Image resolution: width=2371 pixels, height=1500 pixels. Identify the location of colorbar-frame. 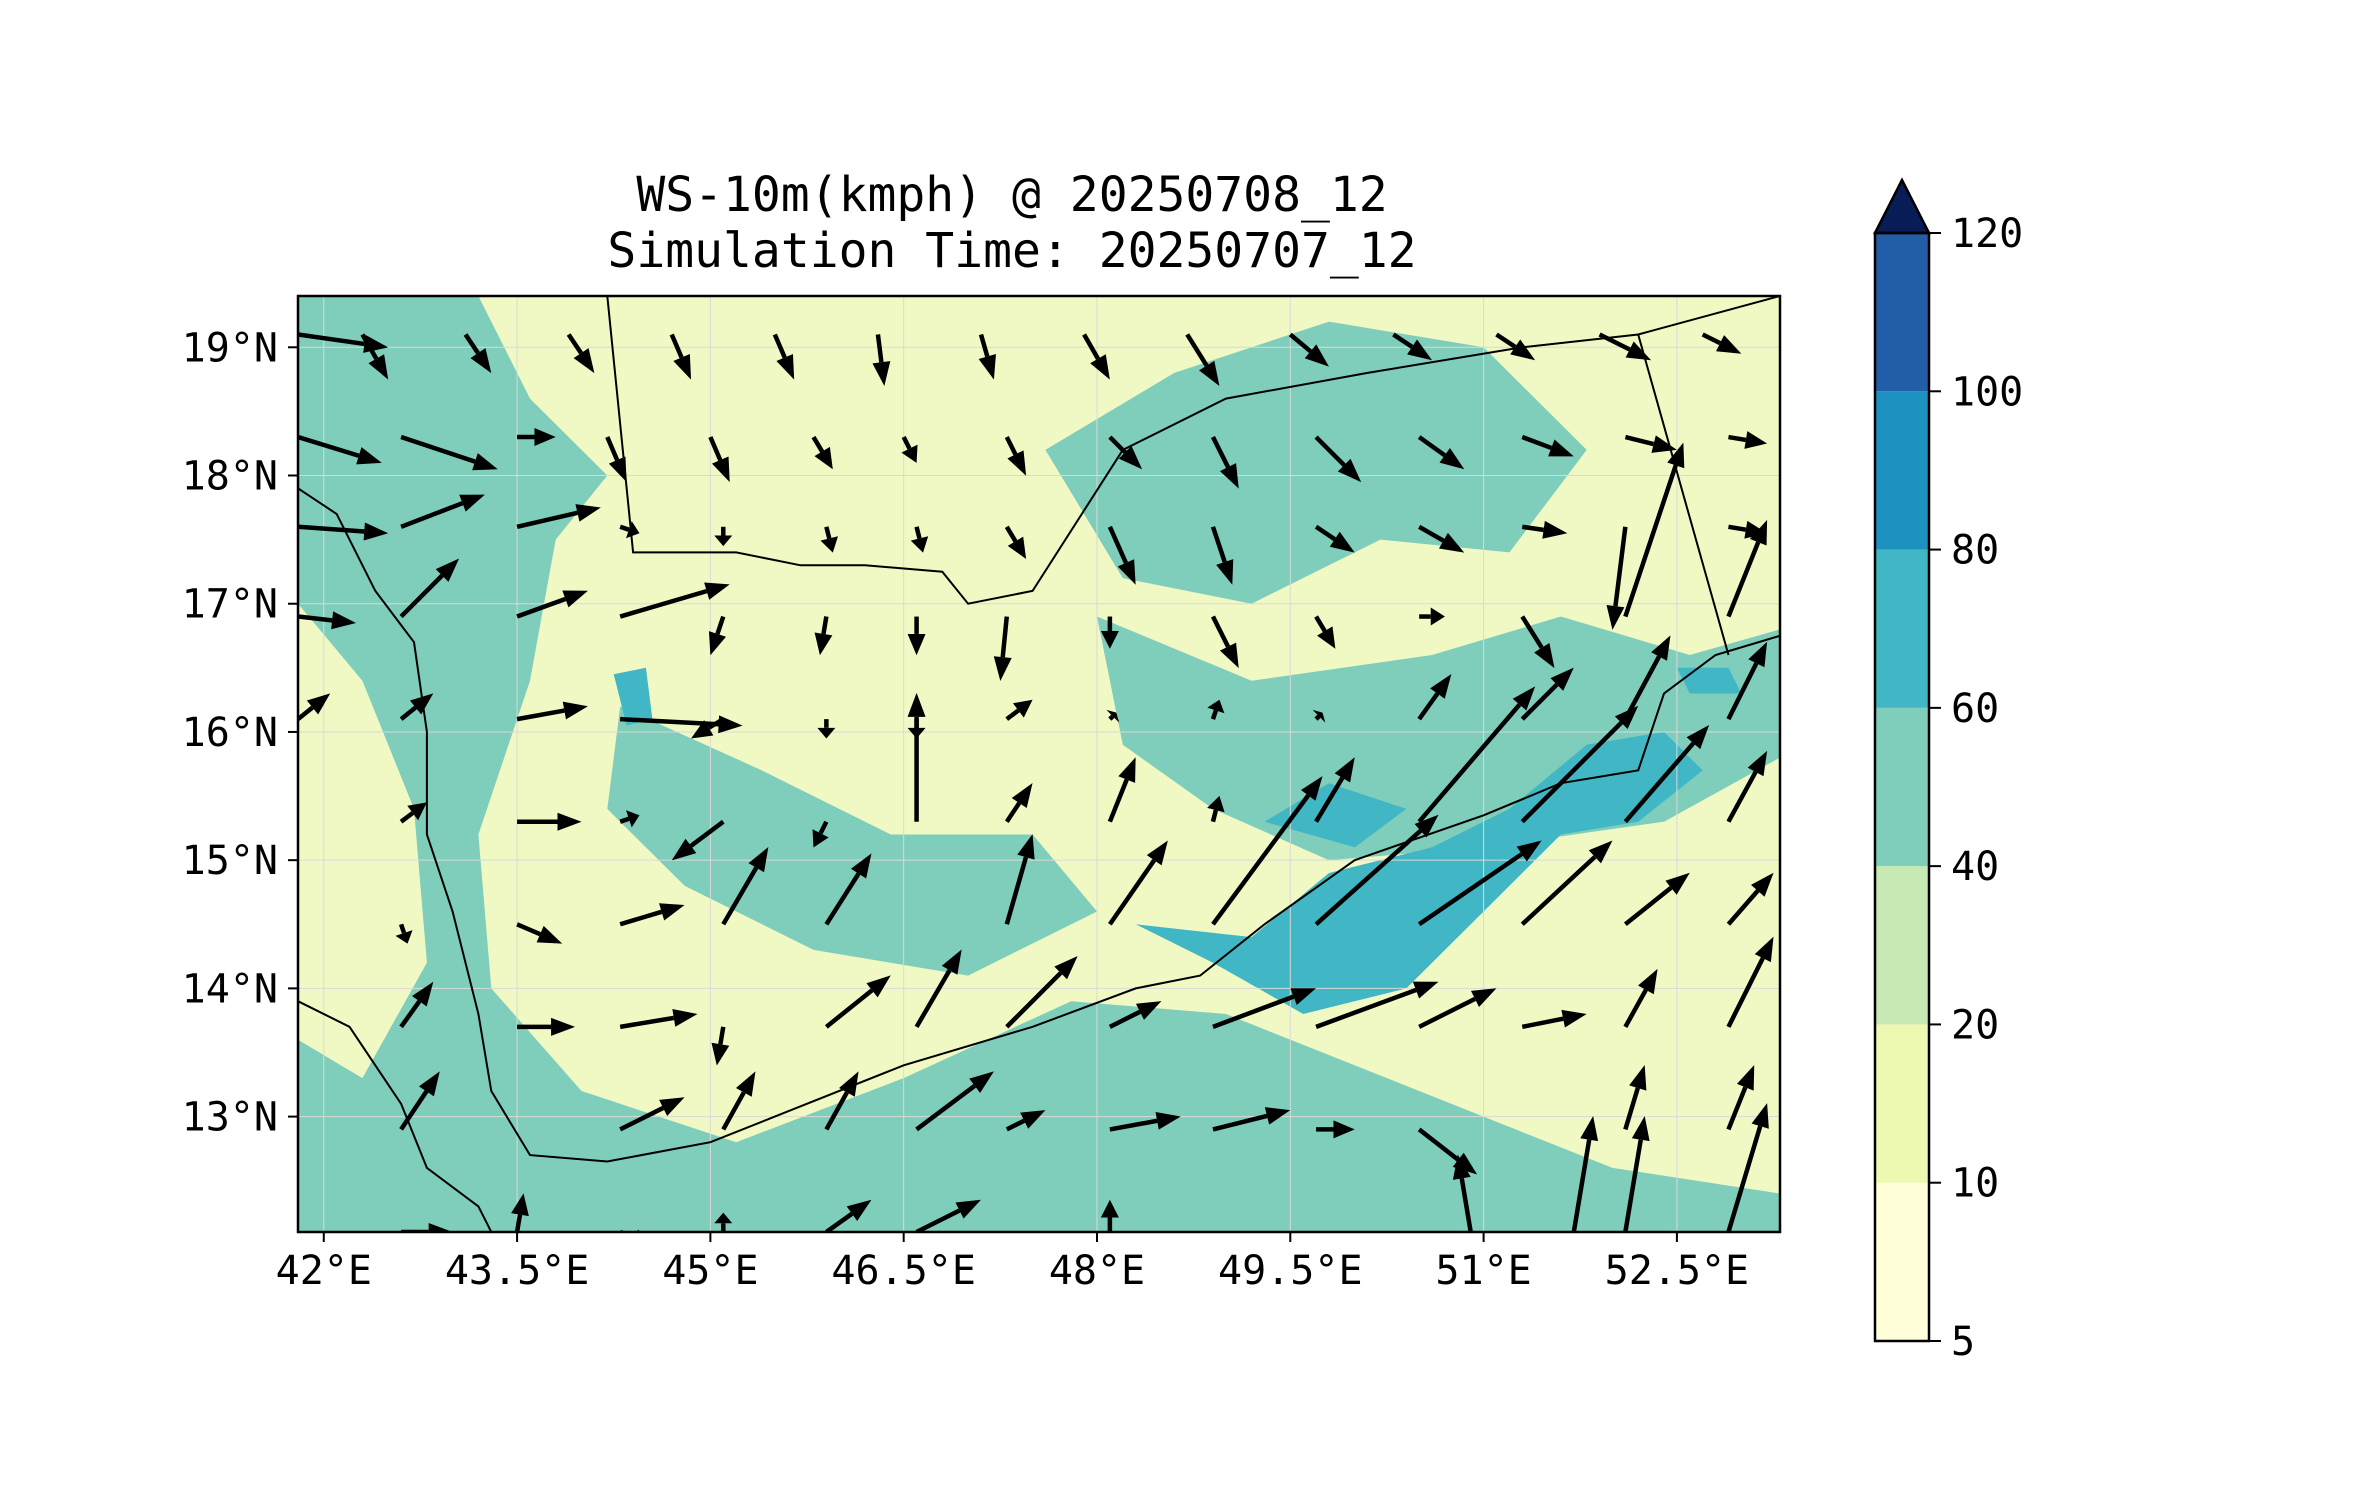
(1902, 787).